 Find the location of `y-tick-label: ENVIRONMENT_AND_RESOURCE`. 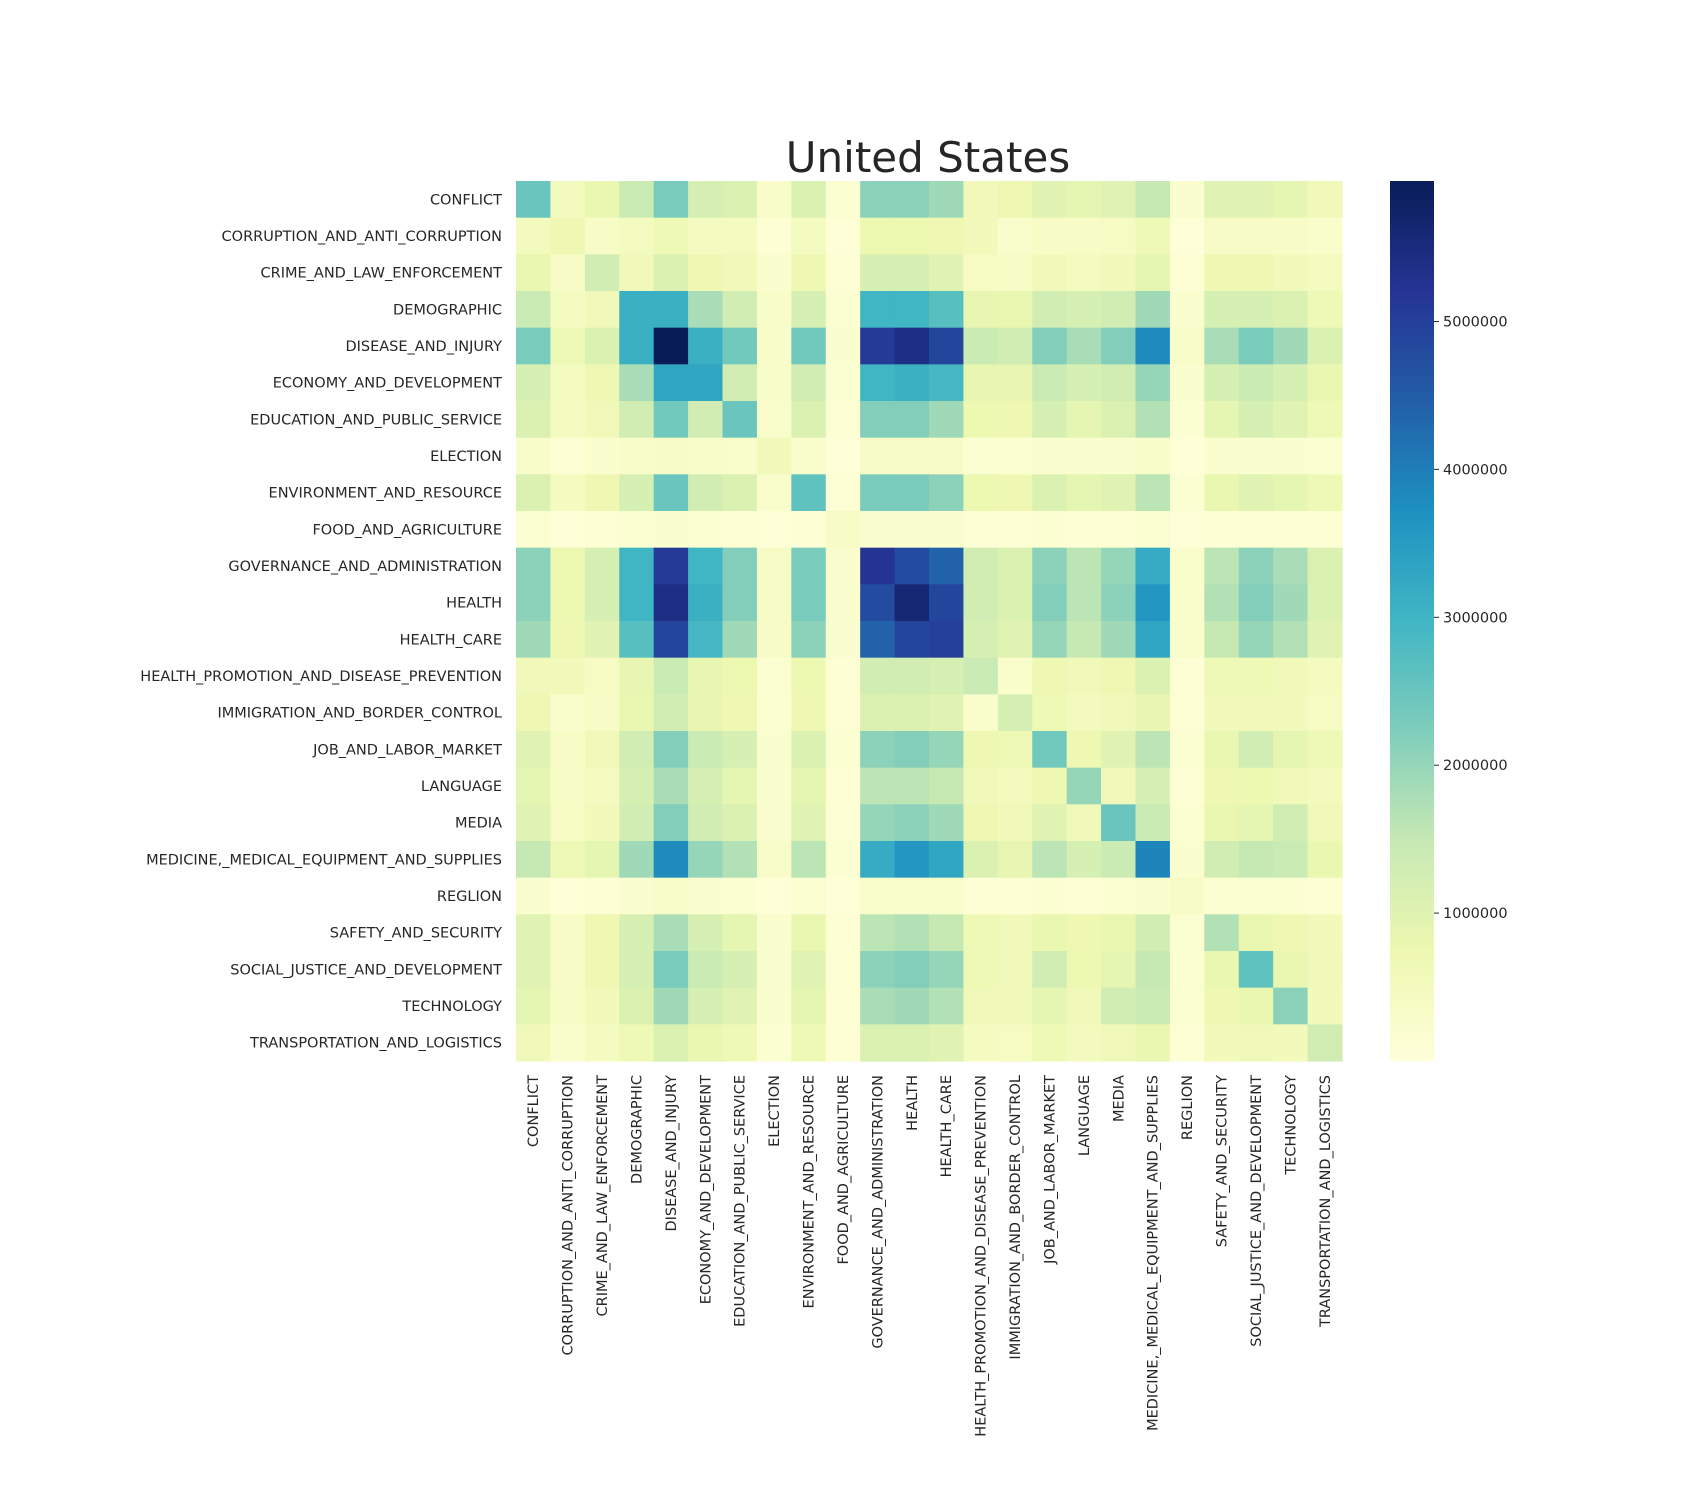

y-tick-label: ENVIRONMENT_AND_RESOURCE is located at coordinates (385, 494).